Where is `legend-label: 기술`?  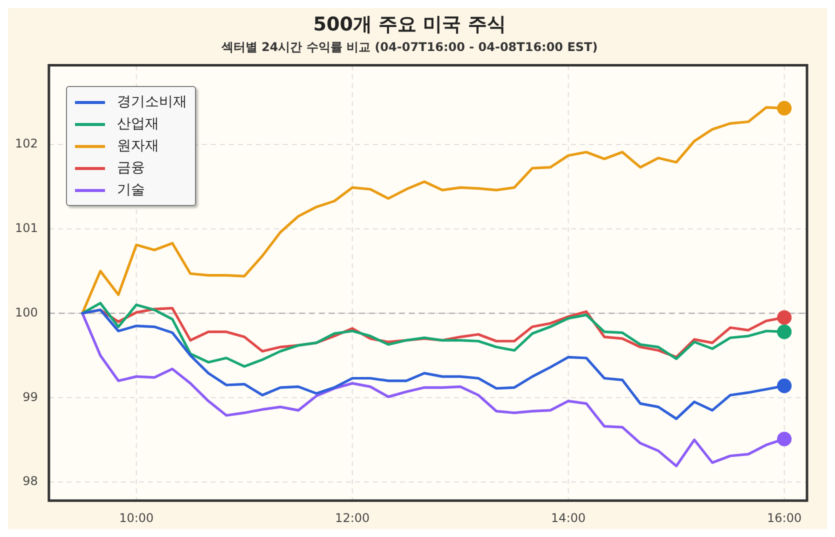
legend-label: 기술 is located at coordinates (131, 190).